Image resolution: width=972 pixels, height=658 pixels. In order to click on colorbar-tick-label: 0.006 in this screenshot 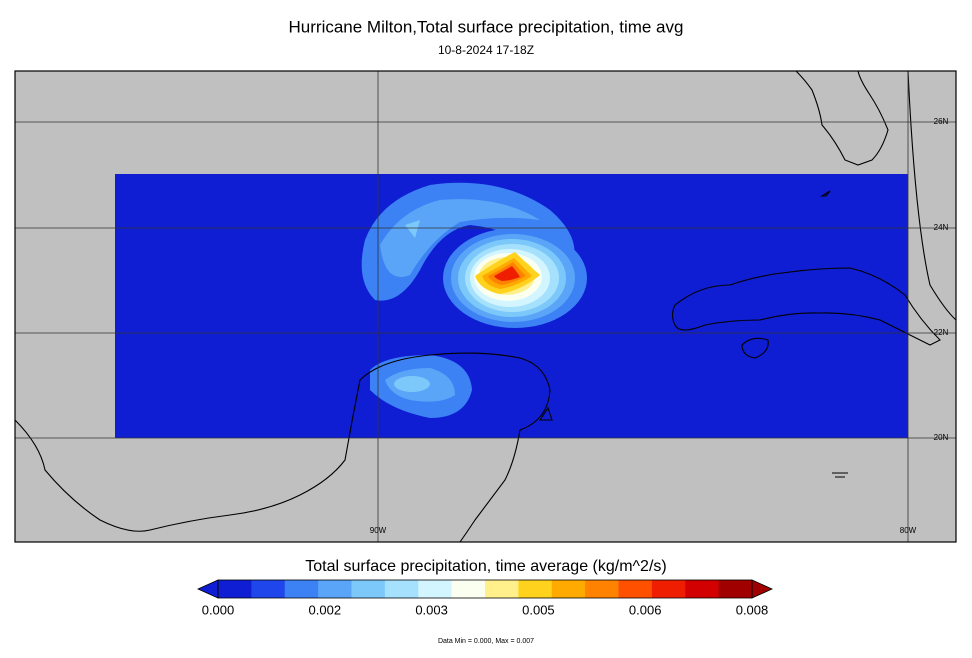, I will do `click(645, 609)`.